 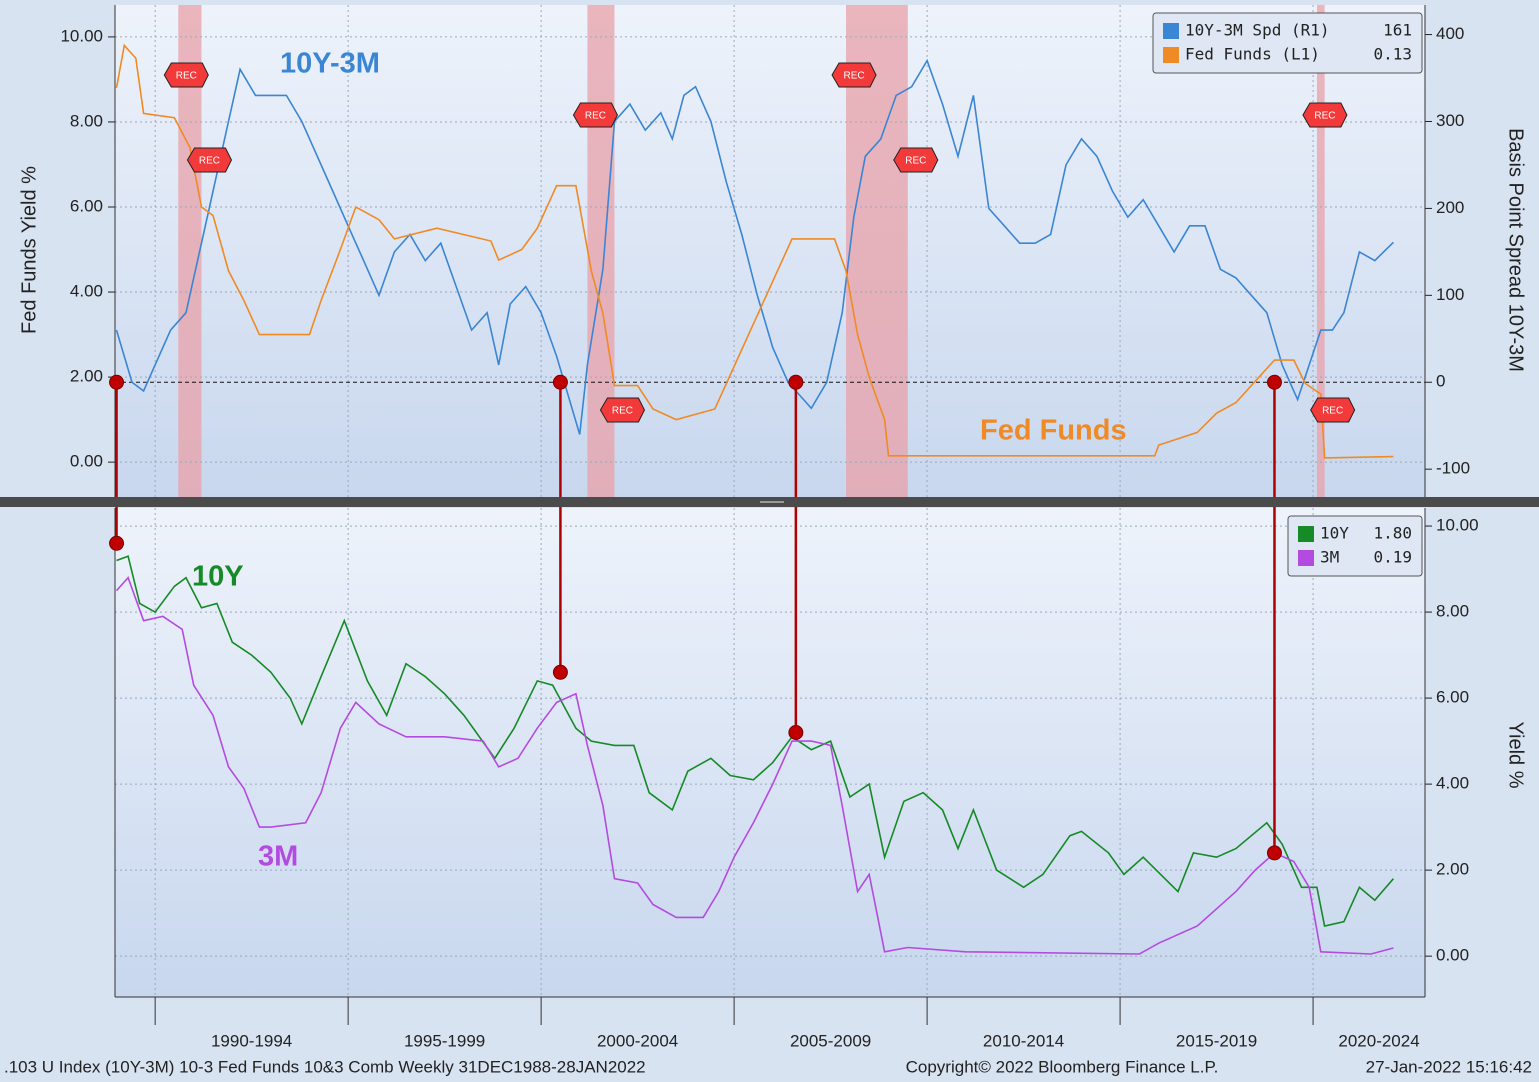 What do you see at coordinates (1257, 30) in the screenshot?
I see `legend-label: 10Y-3M Spd (R1)` at bounding box center [1257, 30].